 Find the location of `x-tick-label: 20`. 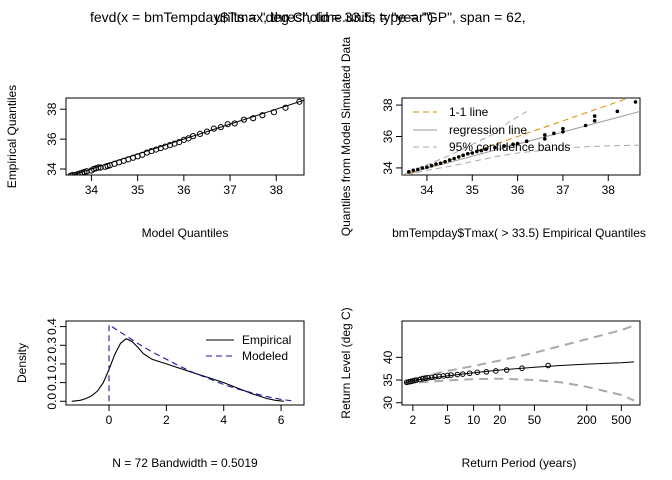

x-tick-label: 20 is located at coordinates (500, 420).